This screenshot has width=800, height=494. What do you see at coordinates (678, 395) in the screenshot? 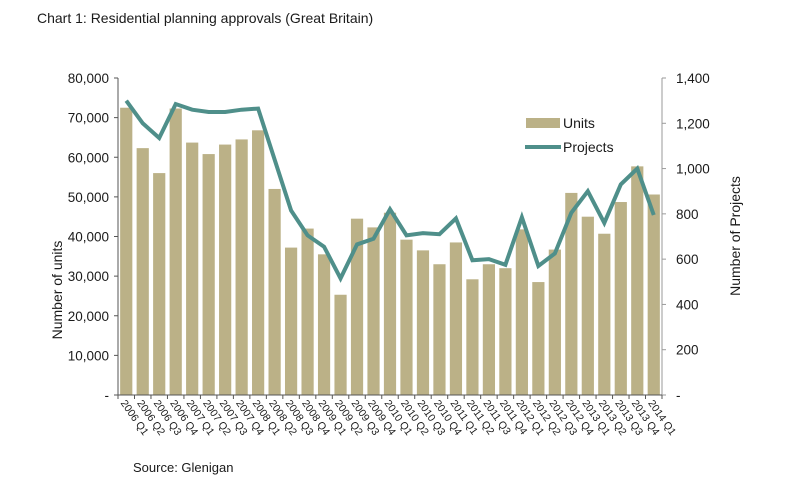
I see `y2-tick-label: -` at bounding box center [678, 395].